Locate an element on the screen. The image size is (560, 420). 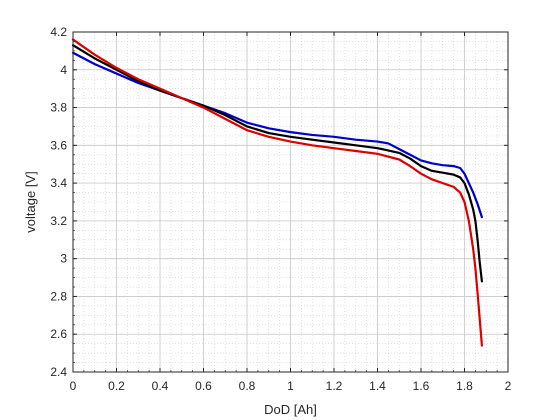
x-tick-label: 0.2 is located at coordinates (116, 386).